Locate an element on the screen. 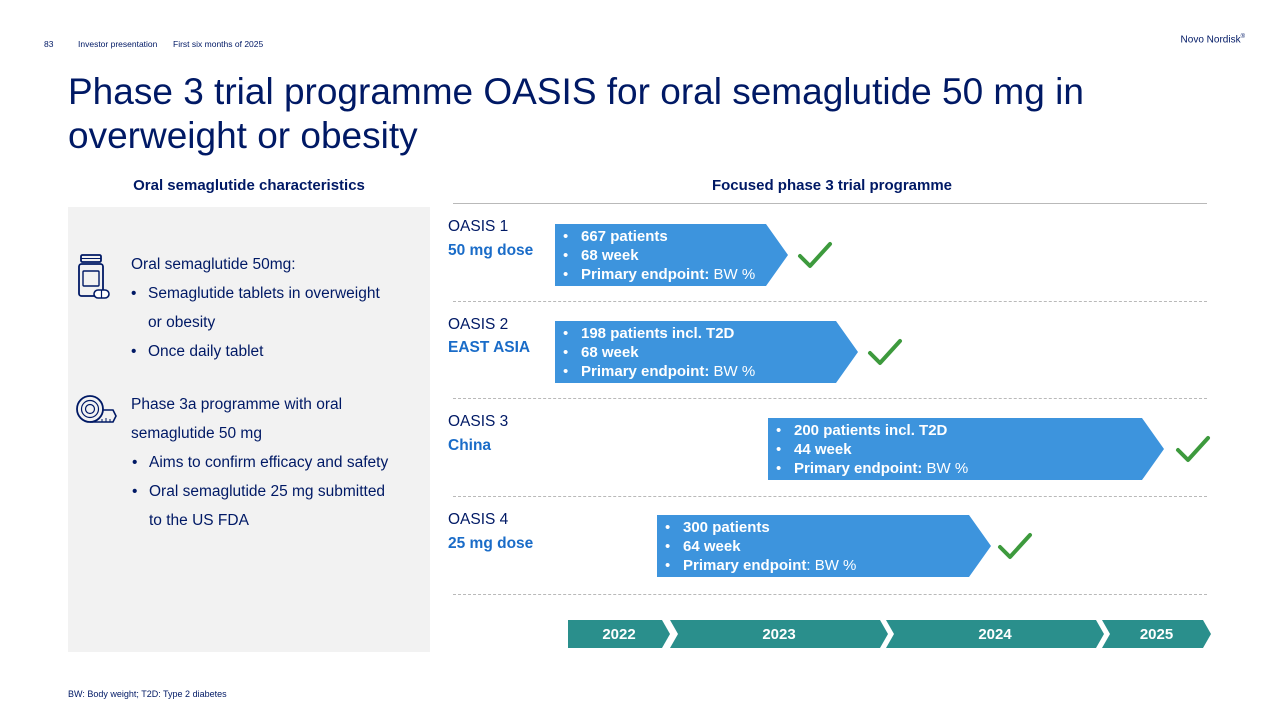  trial-1-endpoint: Primary endpoint: BW % is located at coordinates (675, 274).